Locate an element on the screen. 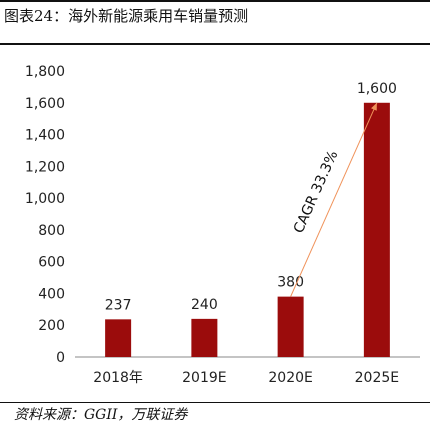  x-tick-label: 2018年 is located at coordinates (118, 378).